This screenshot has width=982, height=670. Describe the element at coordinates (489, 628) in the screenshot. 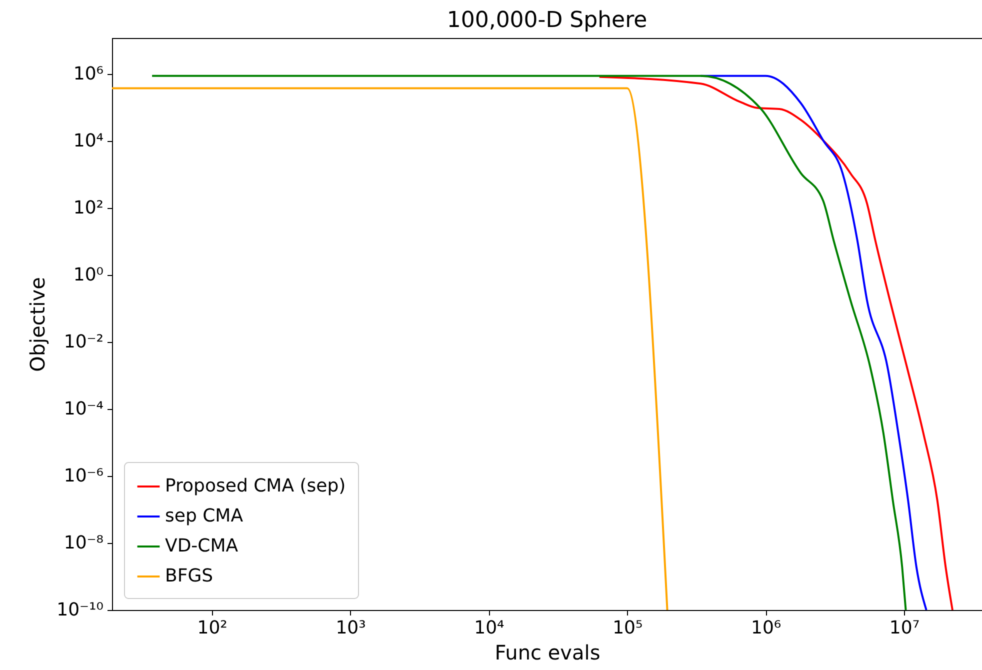

I see `x-tick-label: 10⁴` at that location.